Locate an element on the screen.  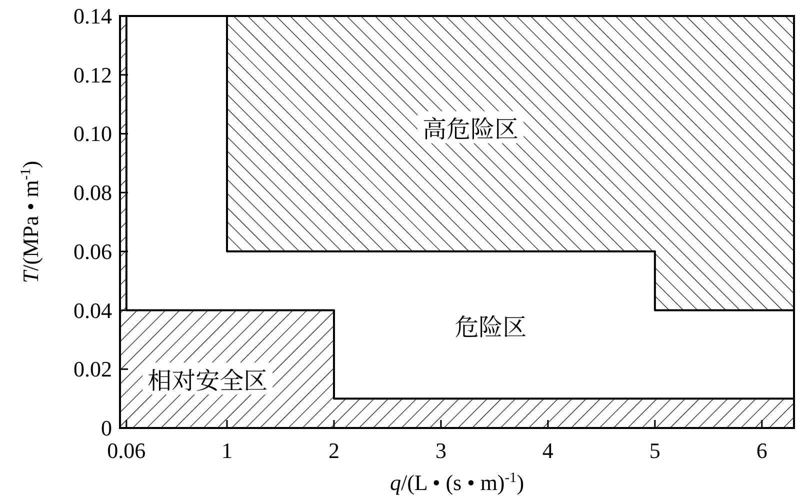
x-tick-label: 6 is located at coordinates (762, 450).